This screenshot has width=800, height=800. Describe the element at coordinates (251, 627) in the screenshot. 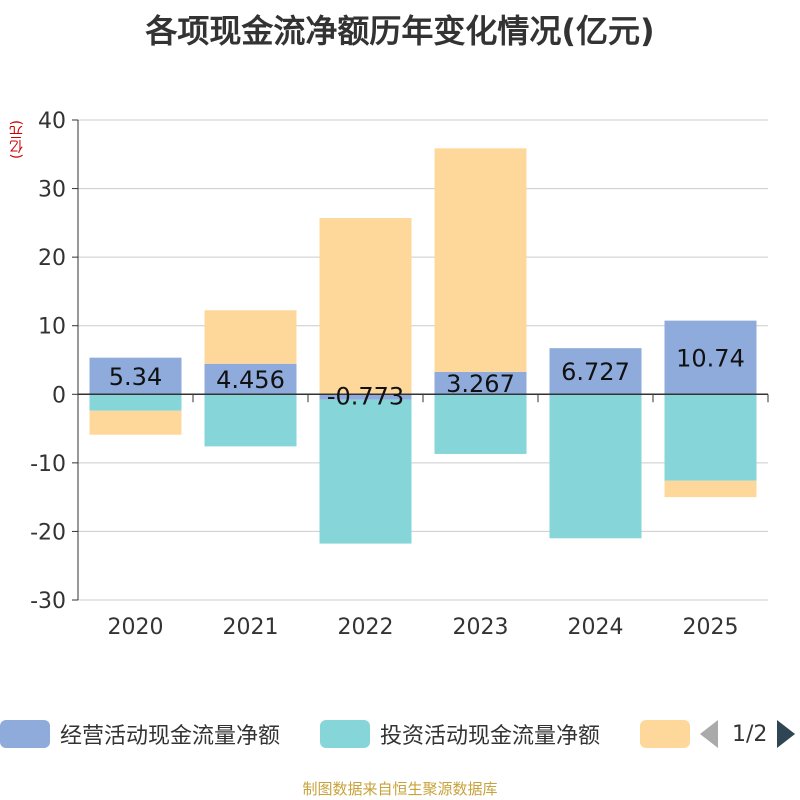

I see `x-tick-label-2021: 2021` at that location.